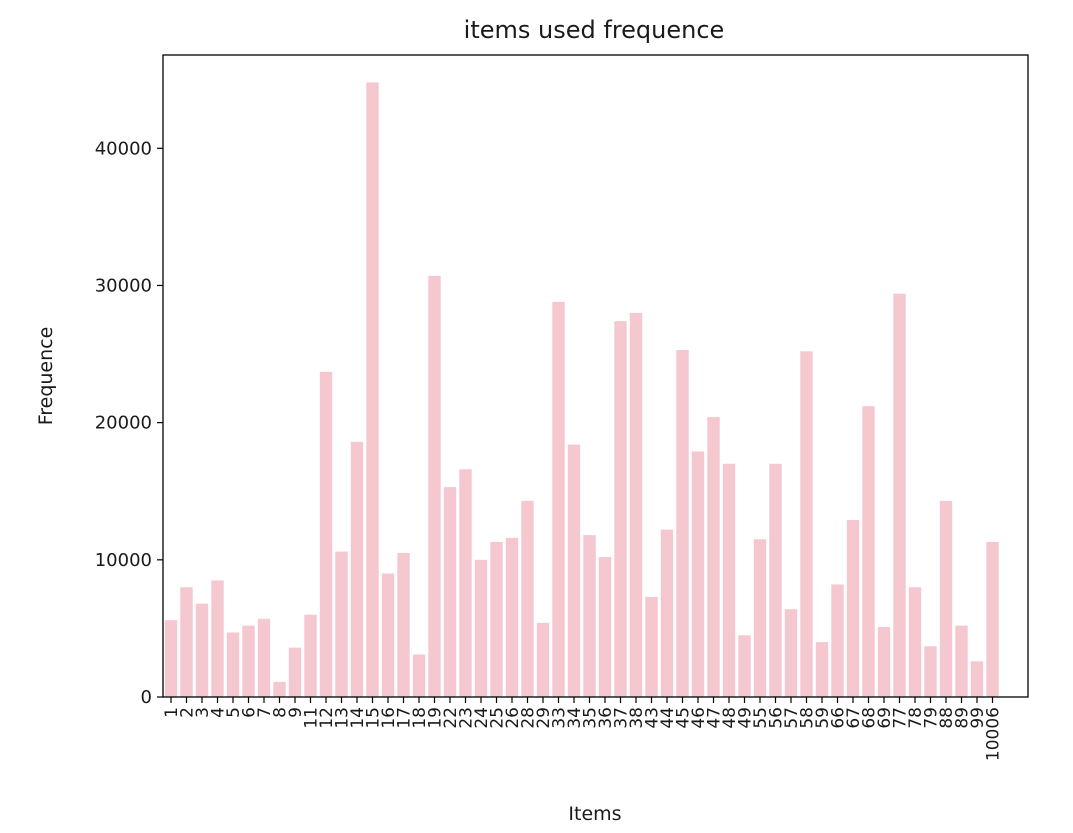  What do you see at coordinates (374, 718) in the screenshot?
I see `x-tick-label: 15` at bounding box center [374, 718].